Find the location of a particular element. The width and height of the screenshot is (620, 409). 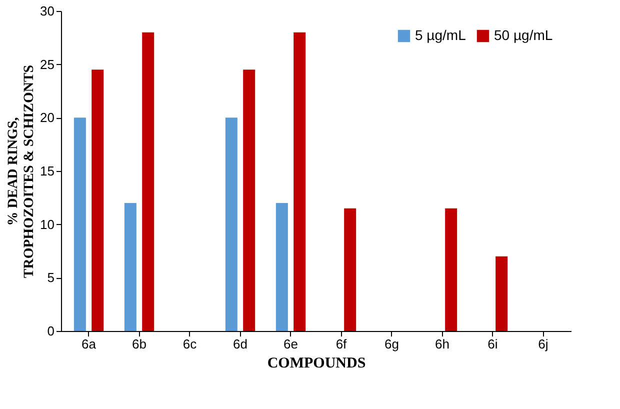

x-tick-label: 6d is located at coordinates (240, 344).